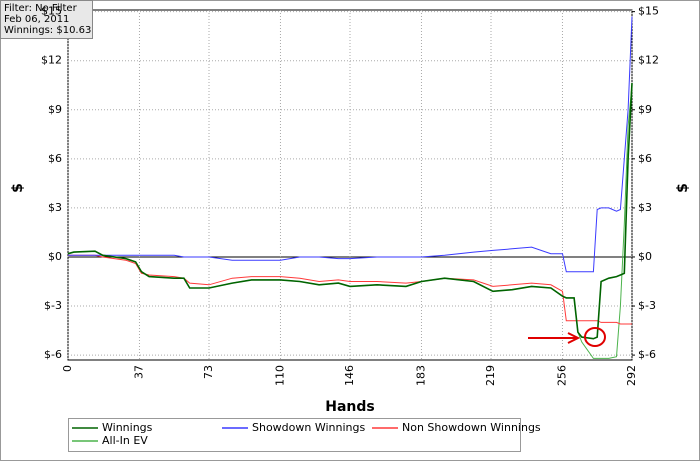 The width and height of the screenshot is (700, 461). Describe the element at coordinates (55, 109) in the screenshot. I see `y-tick-label: $9` at that location.